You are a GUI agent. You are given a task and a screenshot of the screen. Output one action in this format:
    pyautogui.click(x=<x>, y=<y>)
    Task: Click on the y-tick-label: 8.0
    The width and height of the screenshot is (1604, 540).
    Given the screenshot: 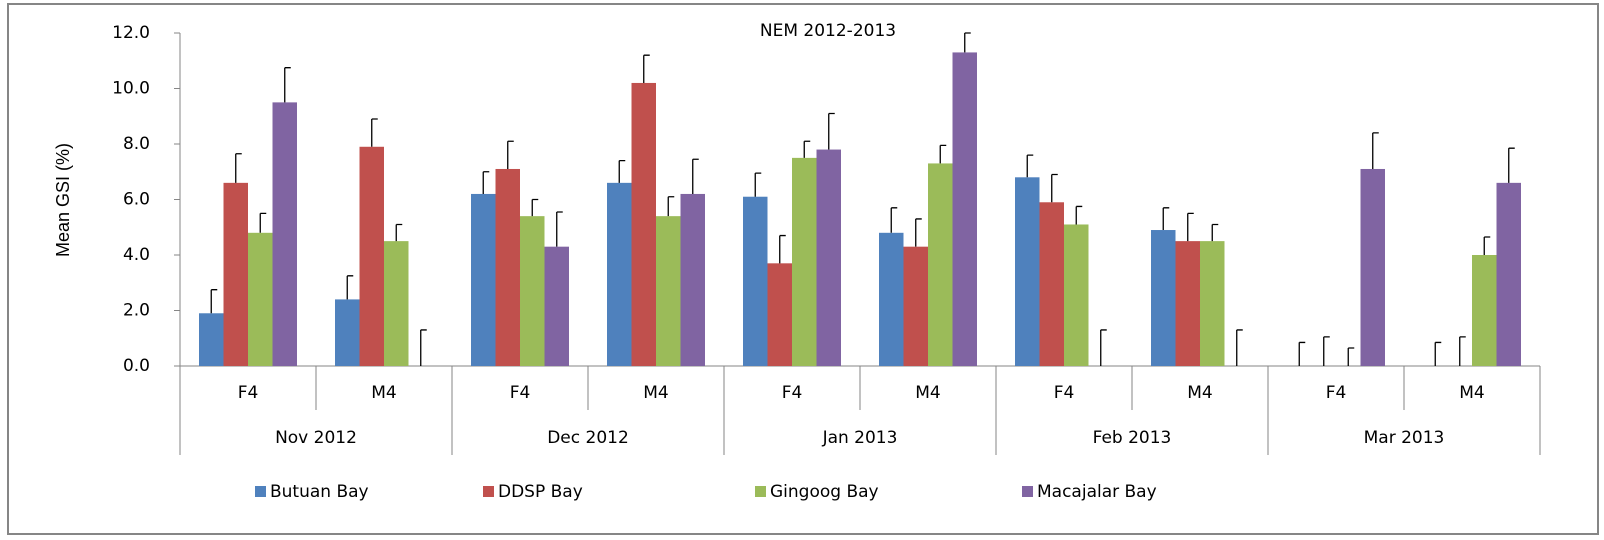 What is the action you would take?
    pyautogui.click(x=136, y=144)
    